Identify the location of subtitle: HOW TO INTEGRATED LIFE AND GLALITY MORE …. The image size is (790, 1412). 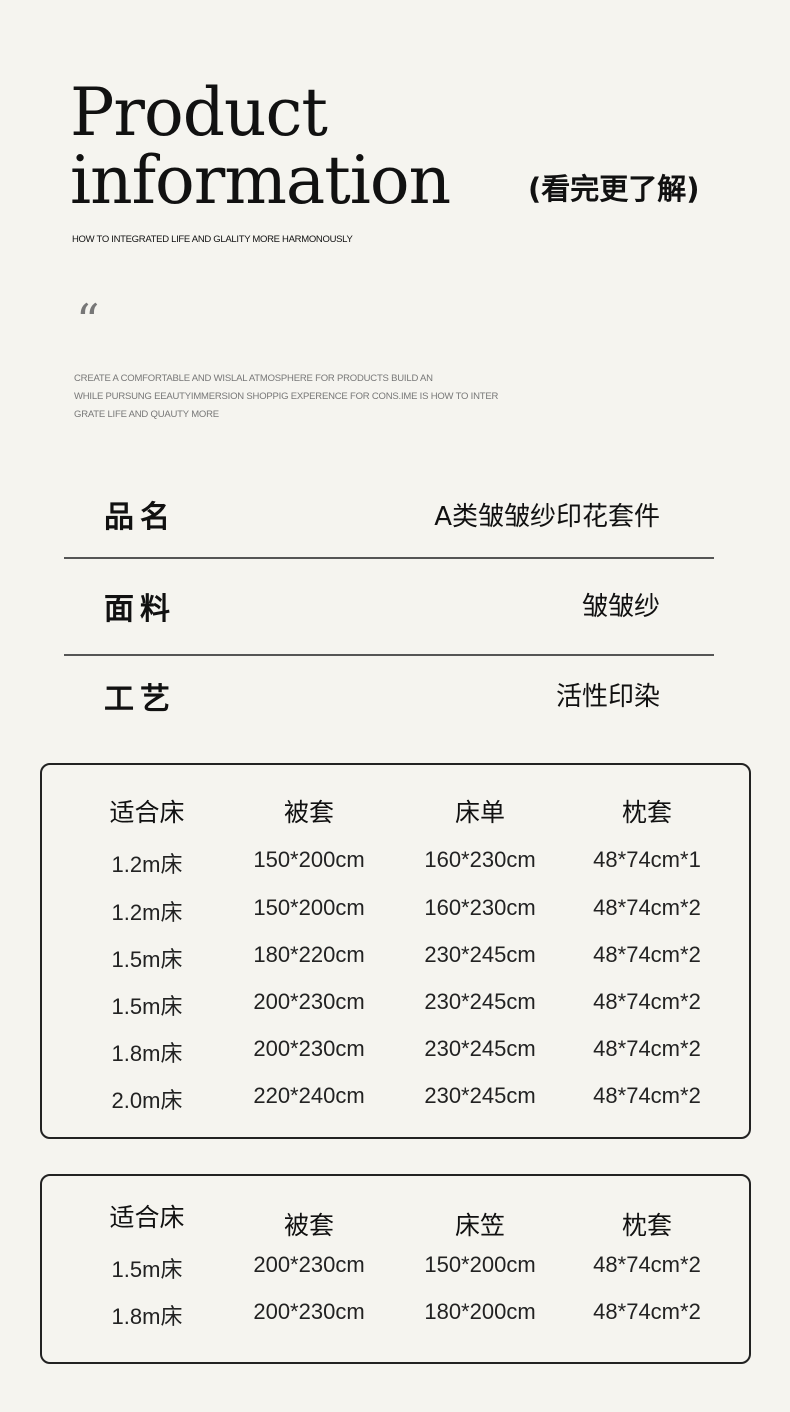
(212, 239).